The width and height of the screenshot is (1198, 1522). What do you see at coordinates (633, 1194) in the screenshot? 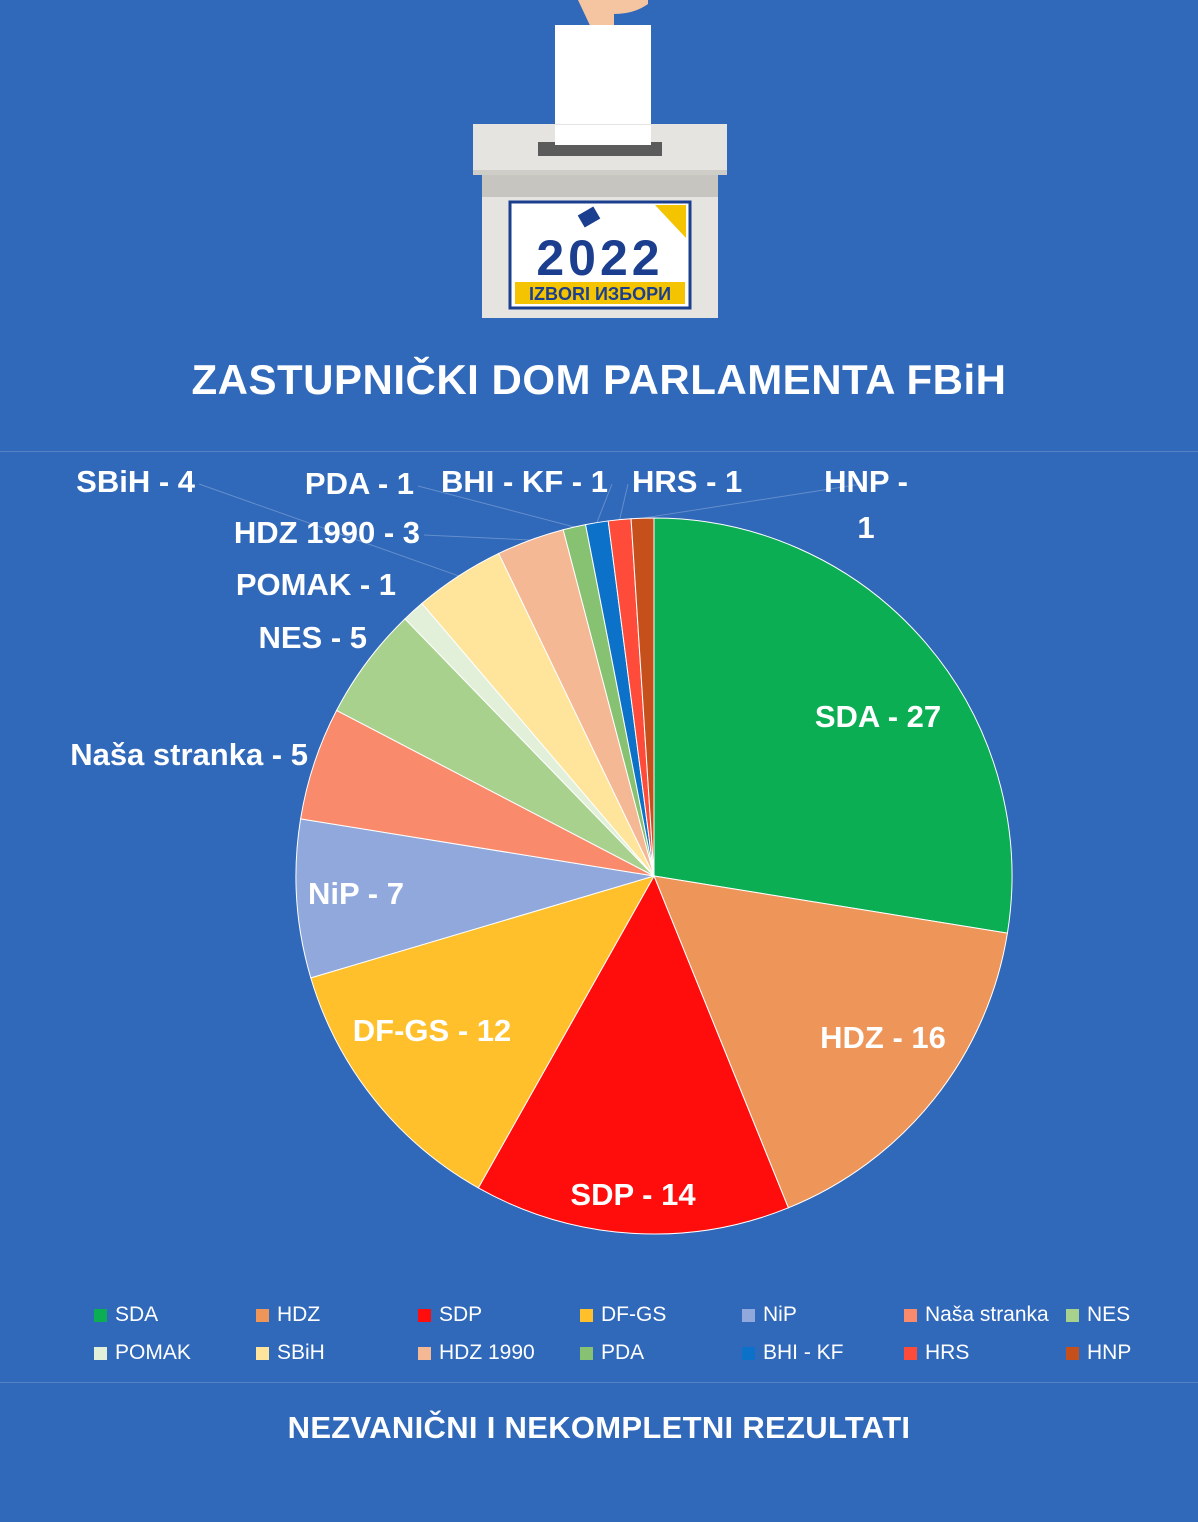
I see `data-label-sdp: SDP - 14` at bounding box center [633, 1194].